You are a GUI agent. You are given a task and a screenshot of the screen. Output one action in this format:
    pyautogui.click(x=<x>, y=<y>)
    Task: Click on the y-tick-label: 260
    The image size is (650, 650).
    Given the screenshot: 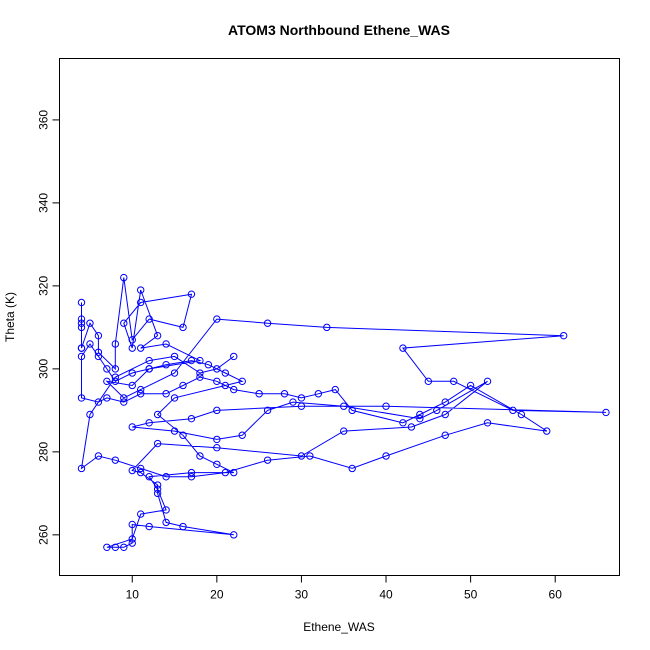 What is the action you would take?
    pyautogui.click(x=44, y=535)
    